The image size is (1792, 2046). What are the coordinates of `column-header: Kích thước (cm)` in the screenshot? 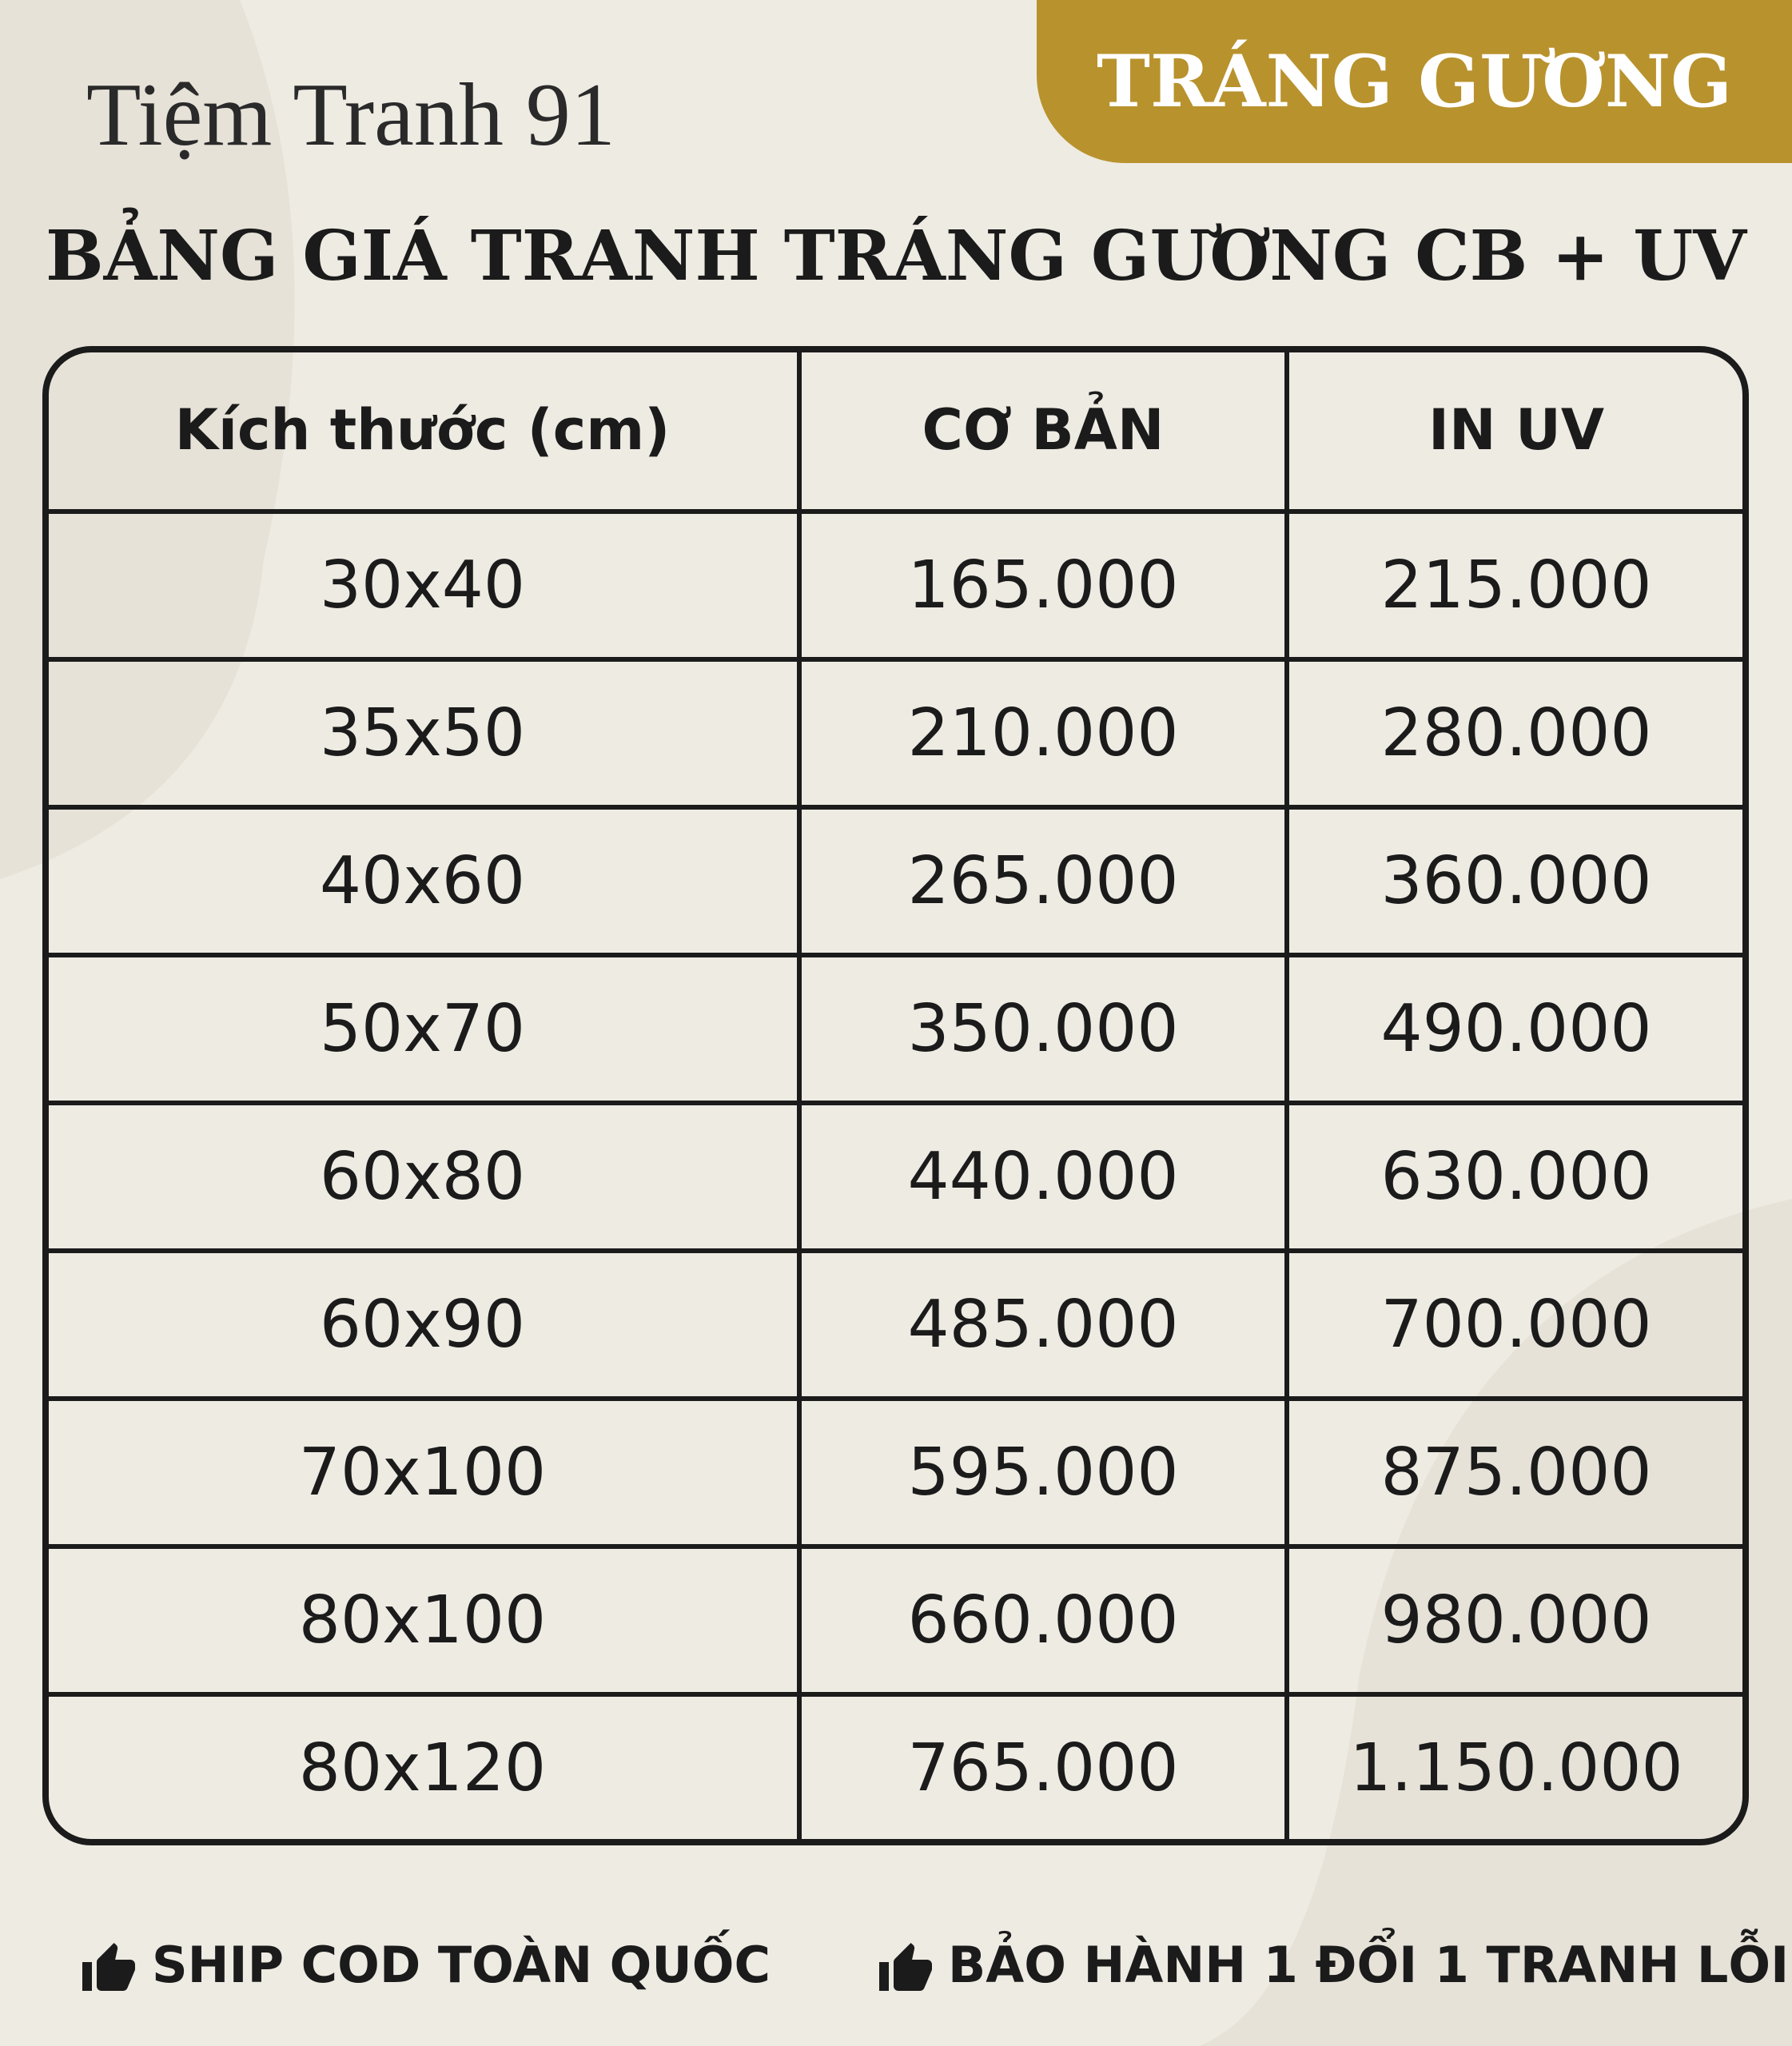 It's located at (422, 430).